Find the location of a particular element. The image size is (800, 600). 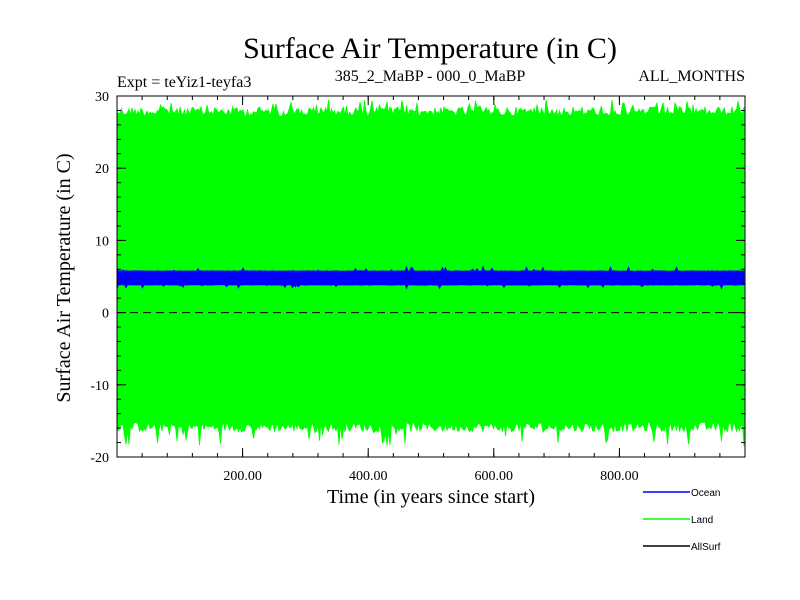

chart-subtitle-center: 385_2_MaBP - 000_0_MaBP is located at coordinates (430, 76).